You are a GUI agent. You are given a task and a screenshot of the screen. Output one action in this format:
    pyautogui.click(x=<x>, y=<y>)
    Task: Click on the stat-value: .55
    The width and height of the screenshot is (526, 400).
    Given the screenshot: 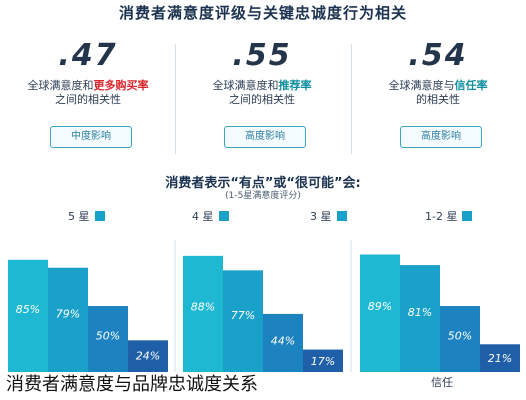 What is the action you would take?
    pyautogui.click(x=262, y=55)
    